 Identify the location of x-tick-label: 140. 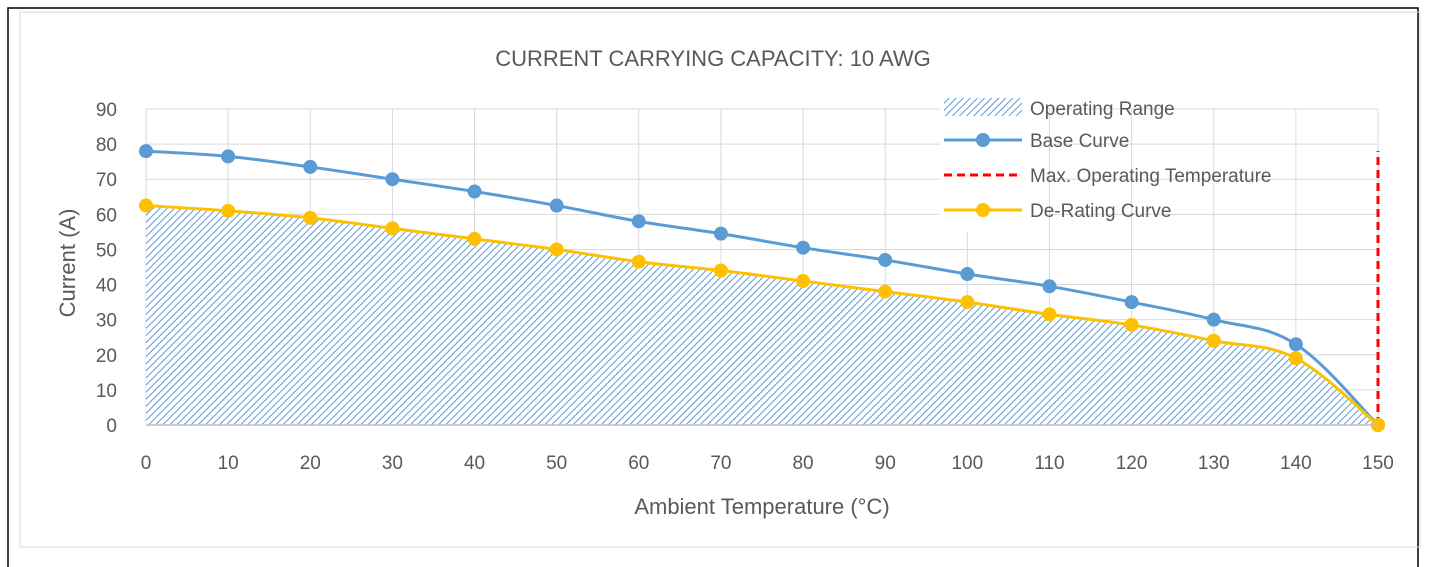
(1296, 463).